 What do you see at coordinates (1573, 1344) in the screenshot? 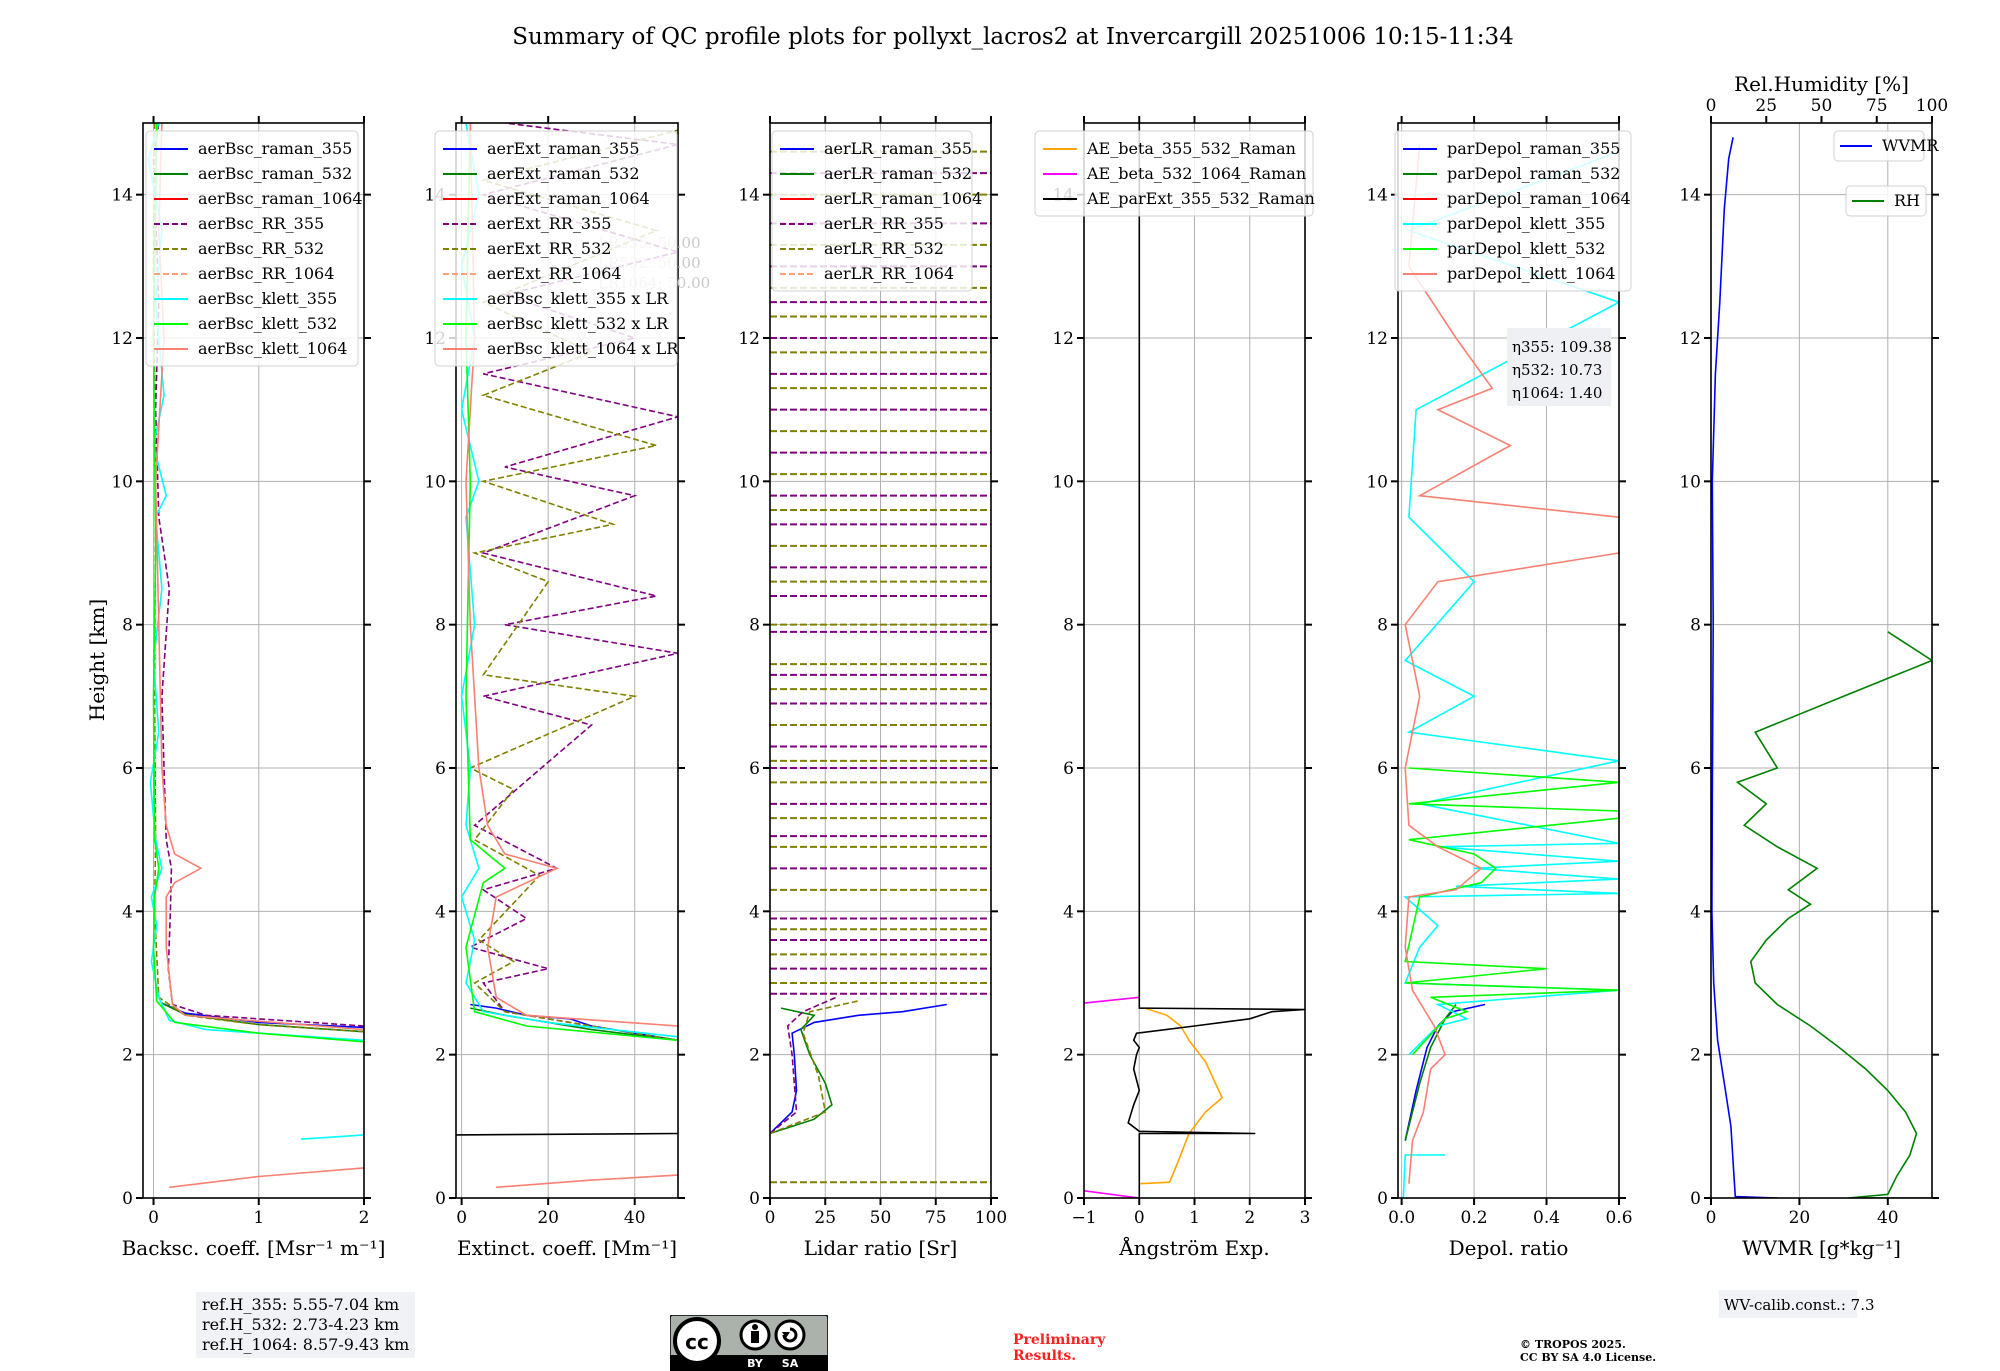
I see `copyright-line-1: © TROPOS 2025.` at bounding box center [1573, 1344].